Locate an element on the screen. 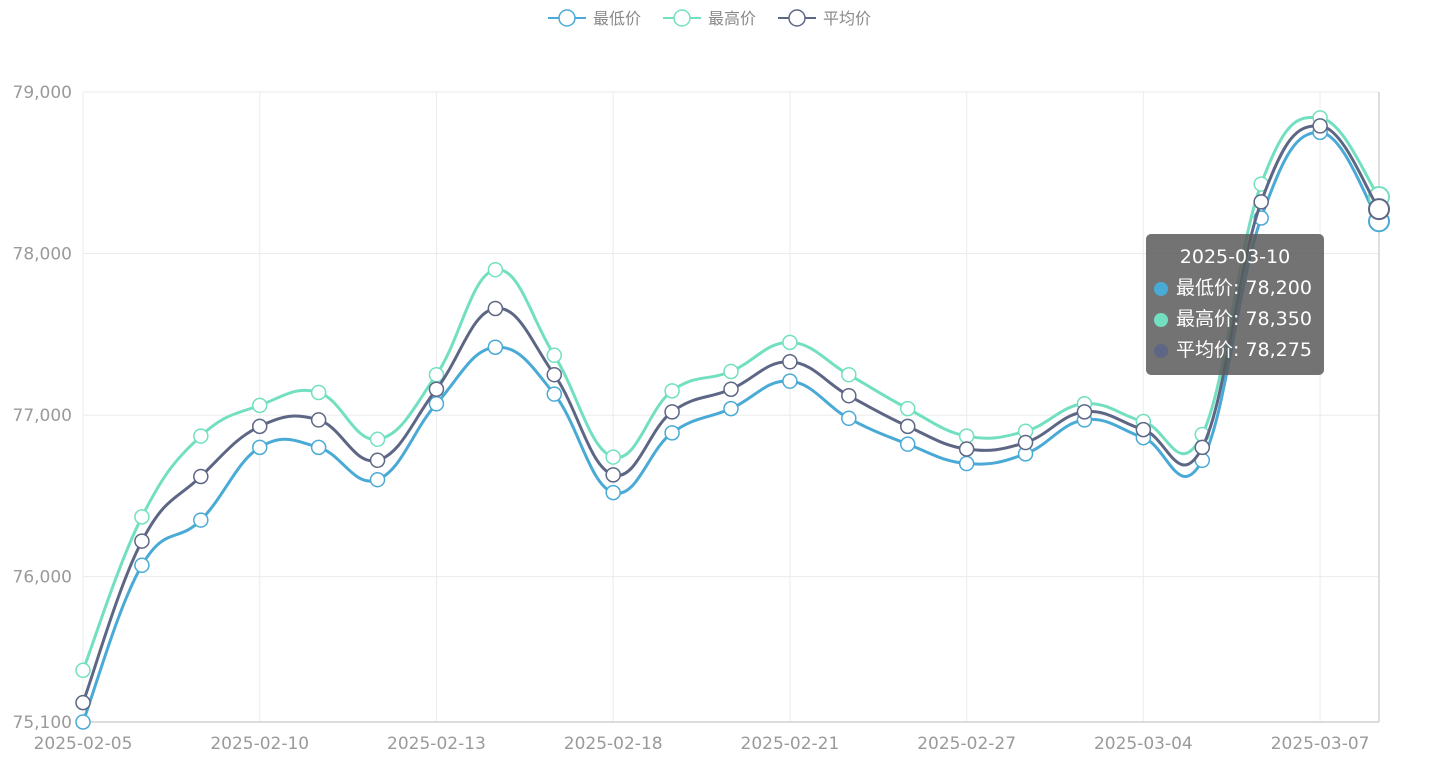  x-tick-label: 2025-02-05 is located at coordinates (83, 744).